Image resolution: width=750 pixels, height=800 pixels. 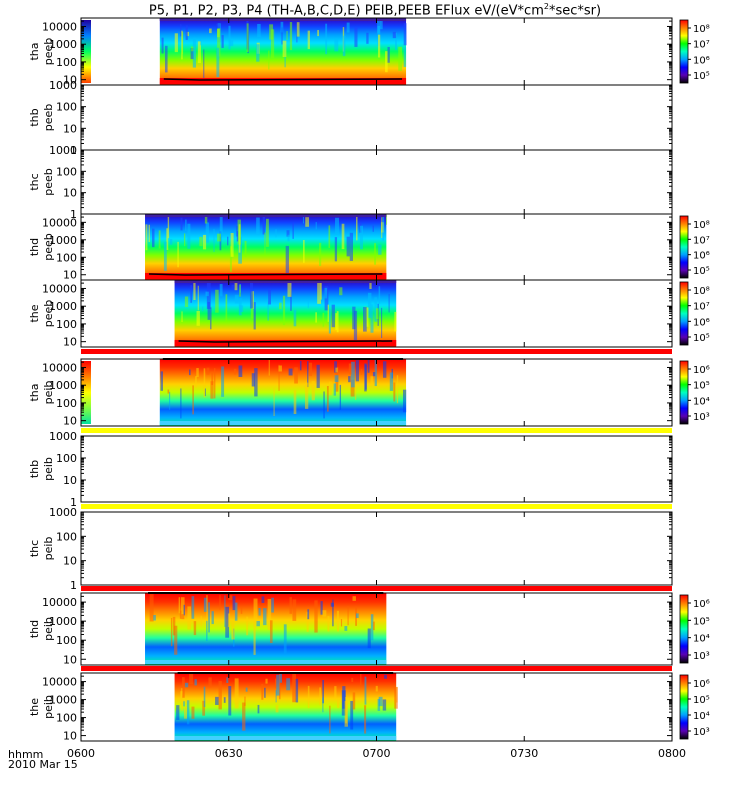 What do you see at coordinates (701, 604) in the screenshot?
I see `colorbar-tick-label: 10⁶` at bounding box center [701, 604].